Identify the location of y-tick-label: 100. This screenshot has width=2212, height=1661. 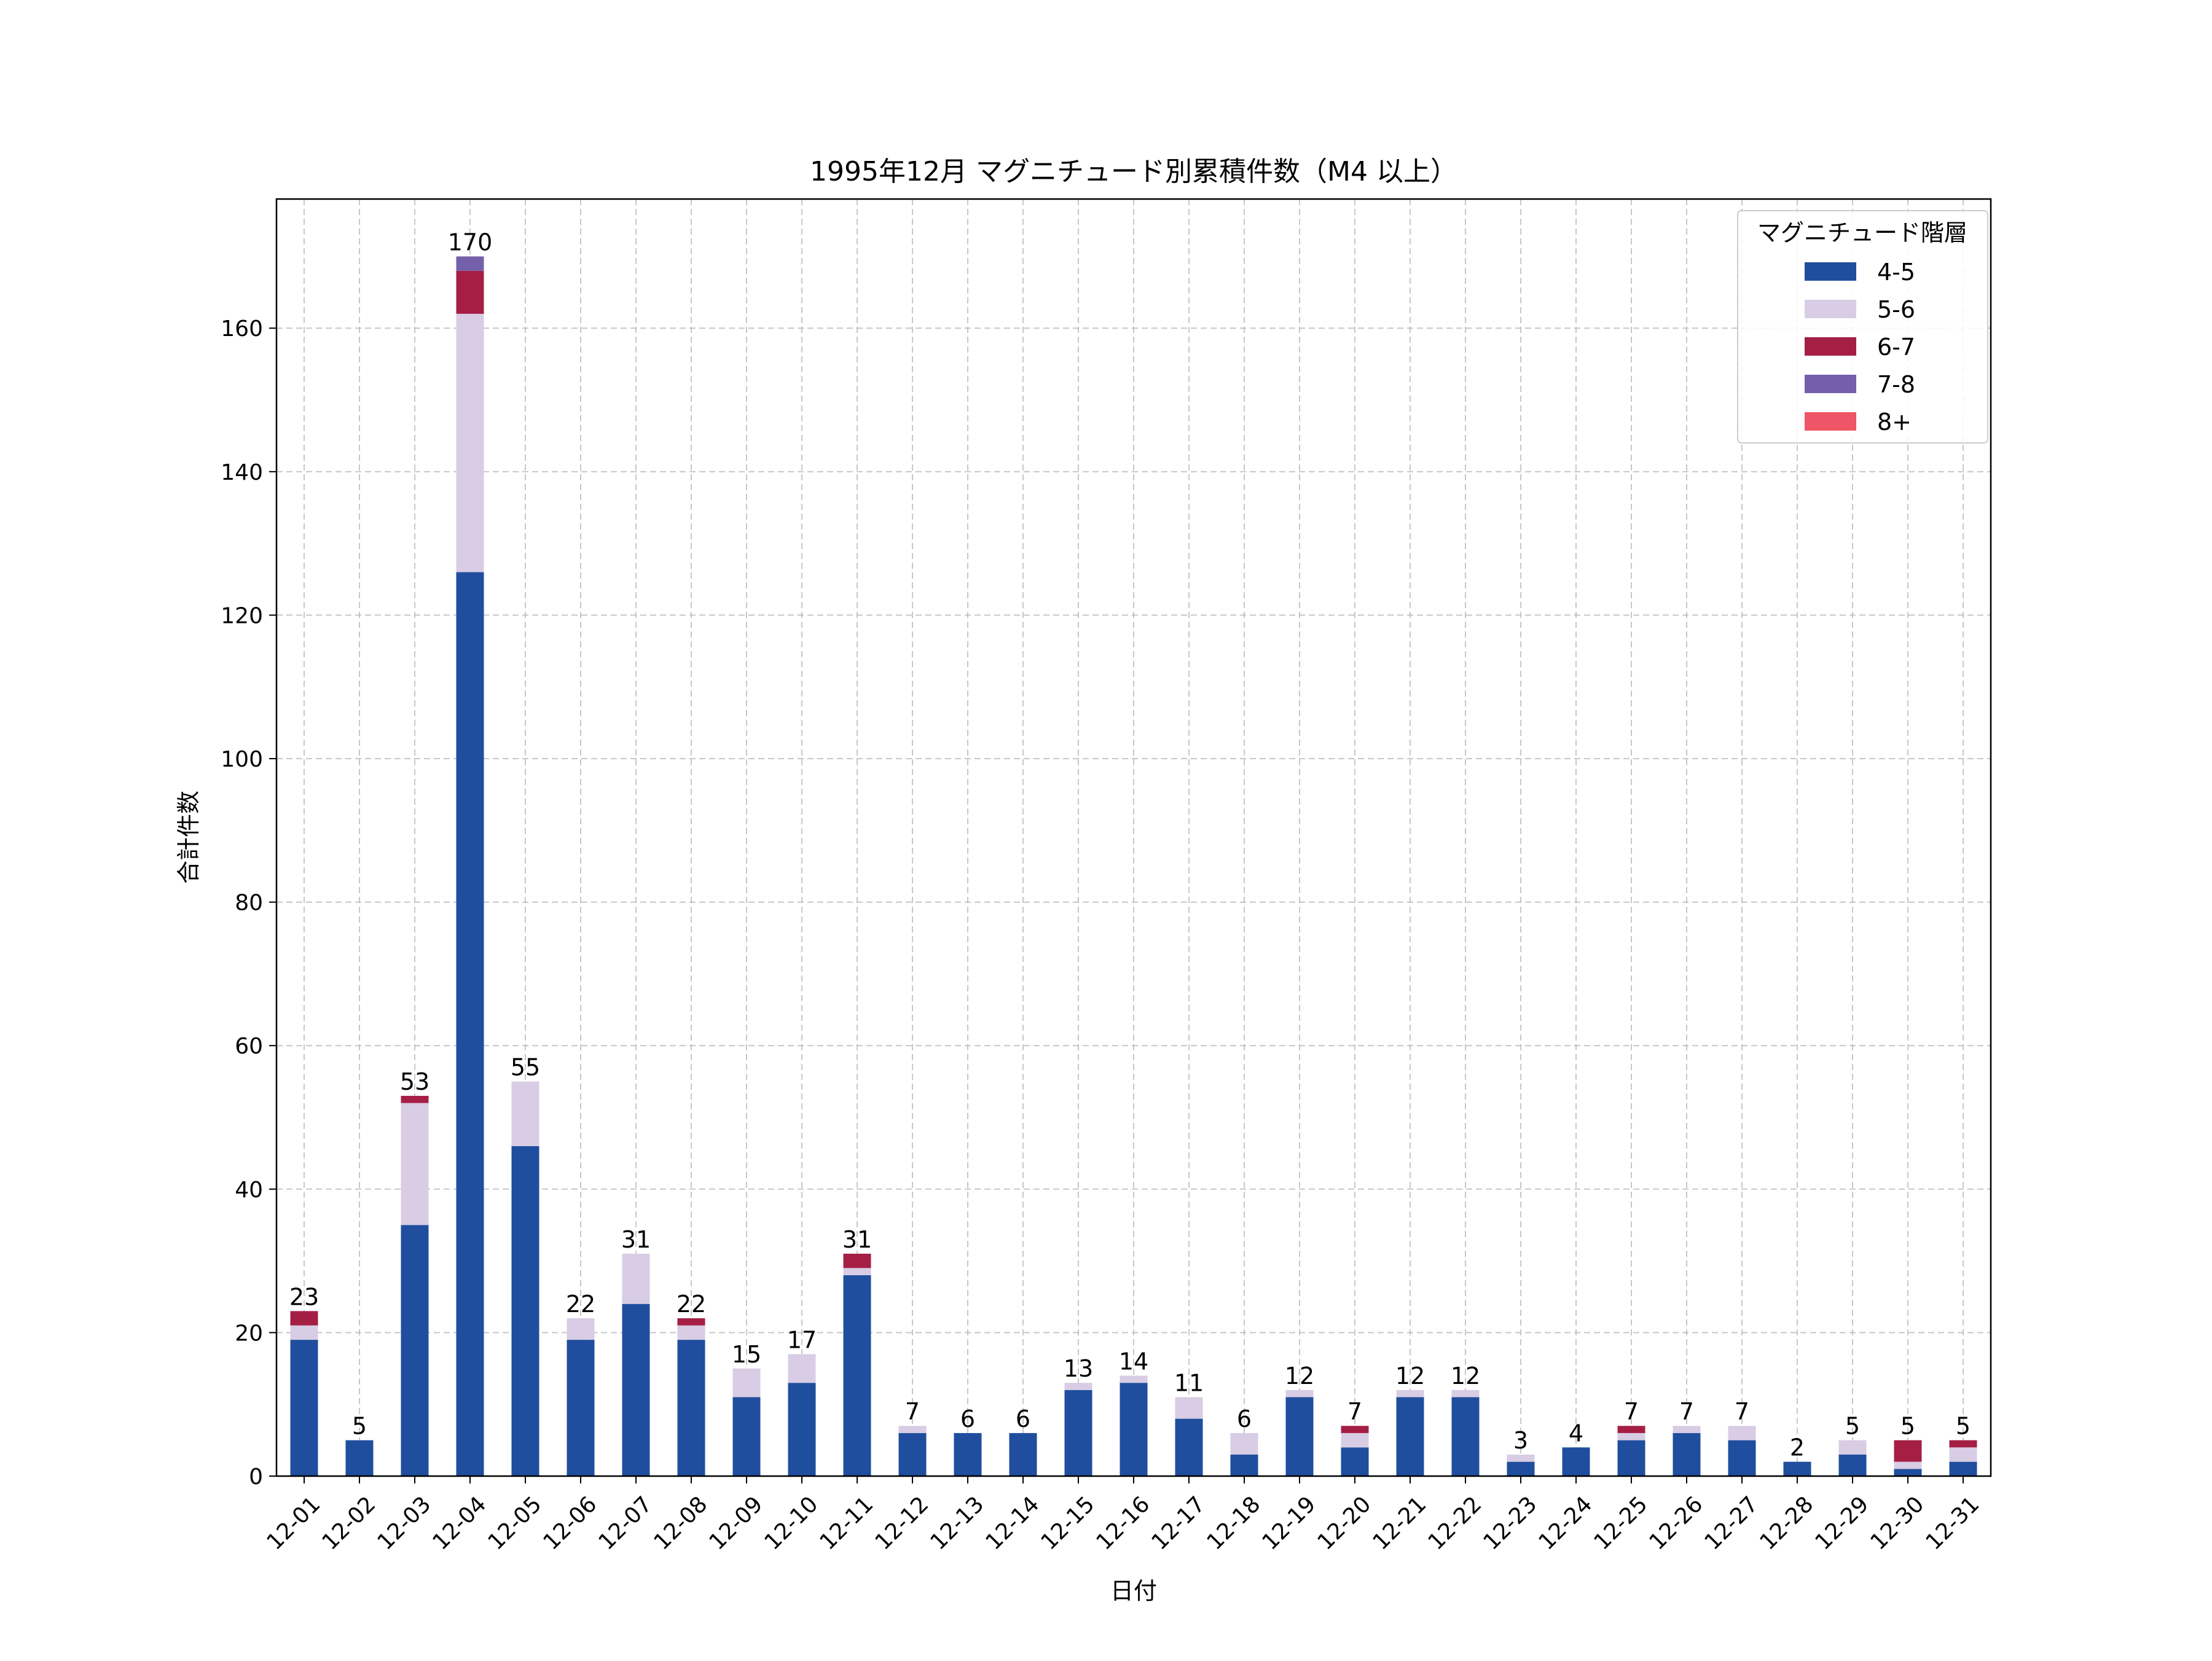
(242, 759).